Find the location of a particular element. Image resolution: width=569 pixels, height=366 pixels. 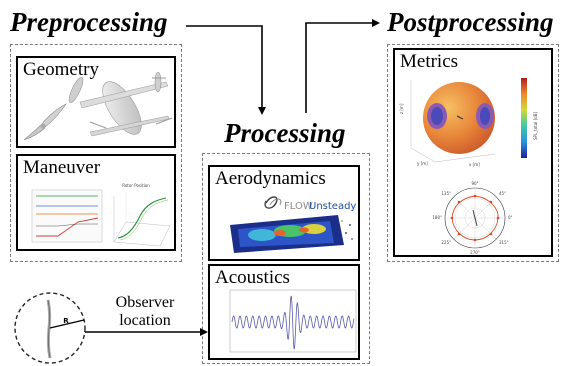

acoustic-waveform is located at coordinates (293, 322).